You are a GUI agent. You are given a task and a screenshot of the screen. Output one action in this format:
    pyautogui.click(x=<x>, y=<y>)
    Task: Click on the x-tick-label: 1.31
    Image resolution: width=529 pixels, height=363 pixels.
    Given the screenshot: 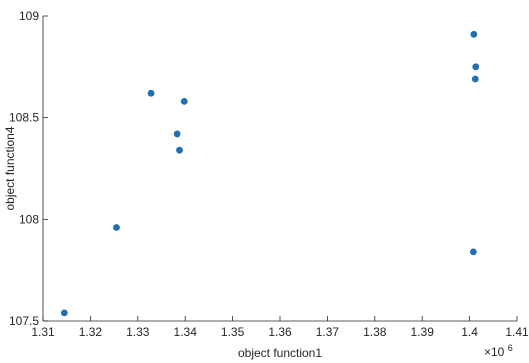 What is the action you would take?
    pyautogui.click(x=43, y=332)
    